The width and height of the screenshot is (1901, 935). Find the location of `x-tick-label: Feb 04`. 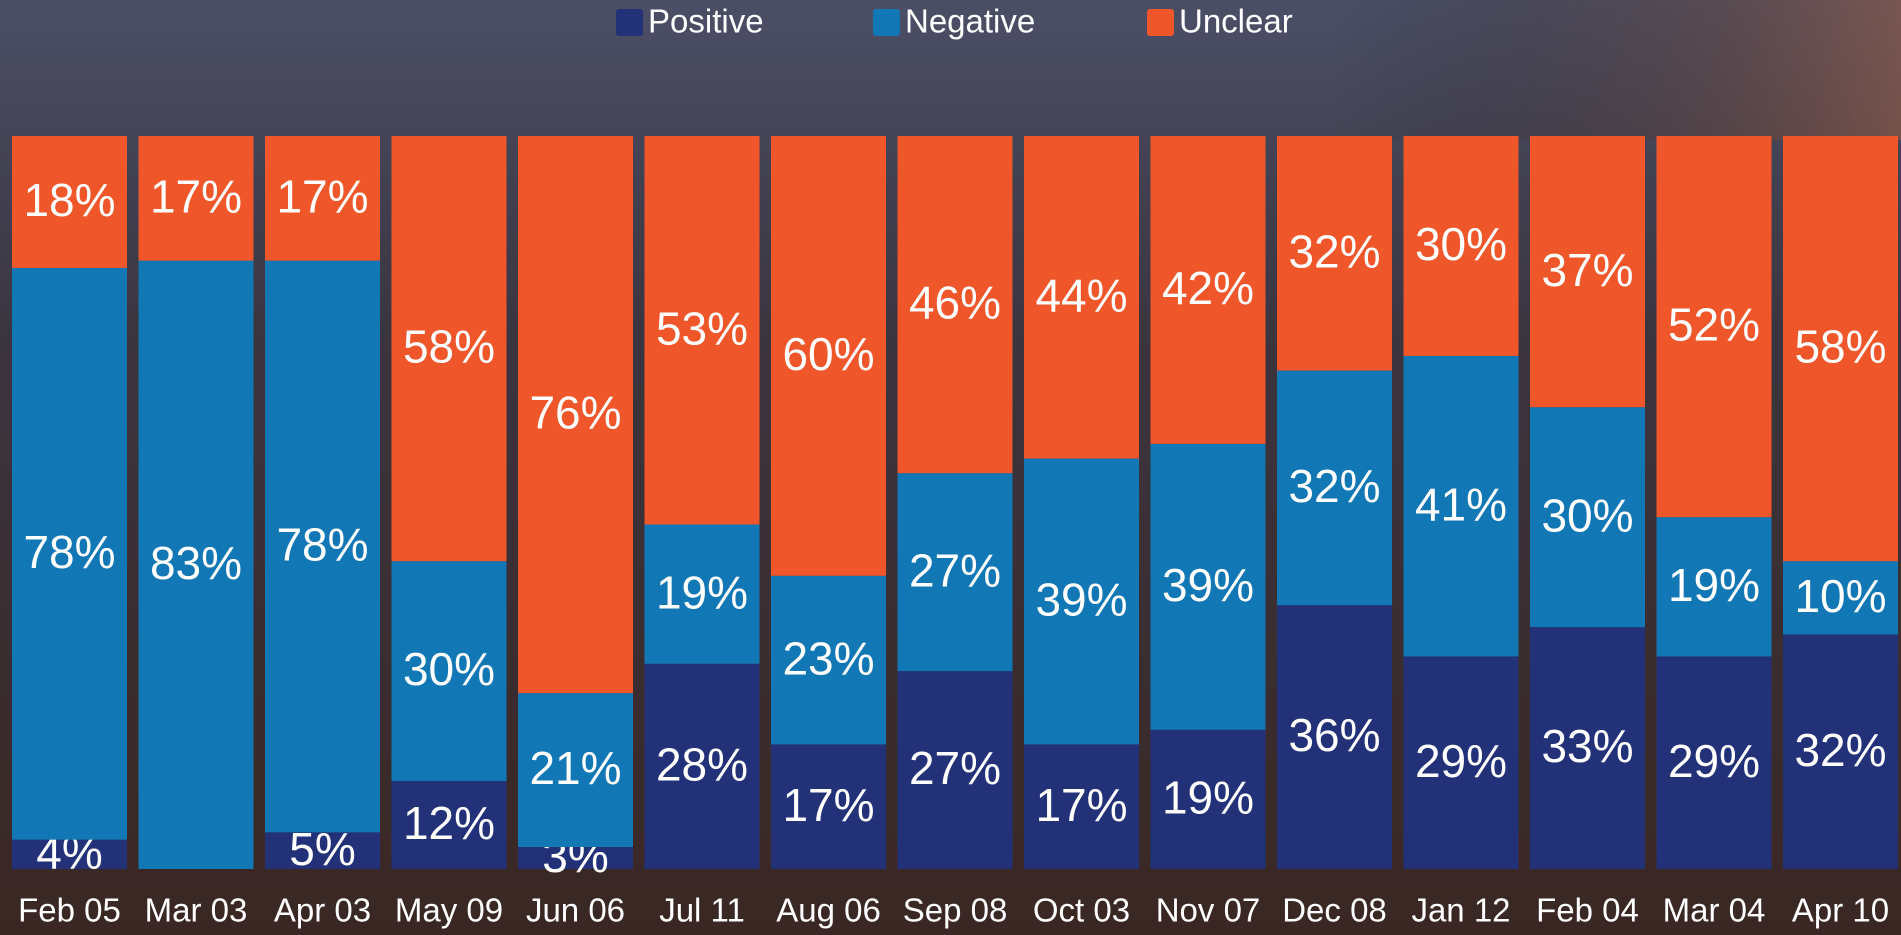

x-tick-label: Feb 04 is located at coordinates (1587, 910).